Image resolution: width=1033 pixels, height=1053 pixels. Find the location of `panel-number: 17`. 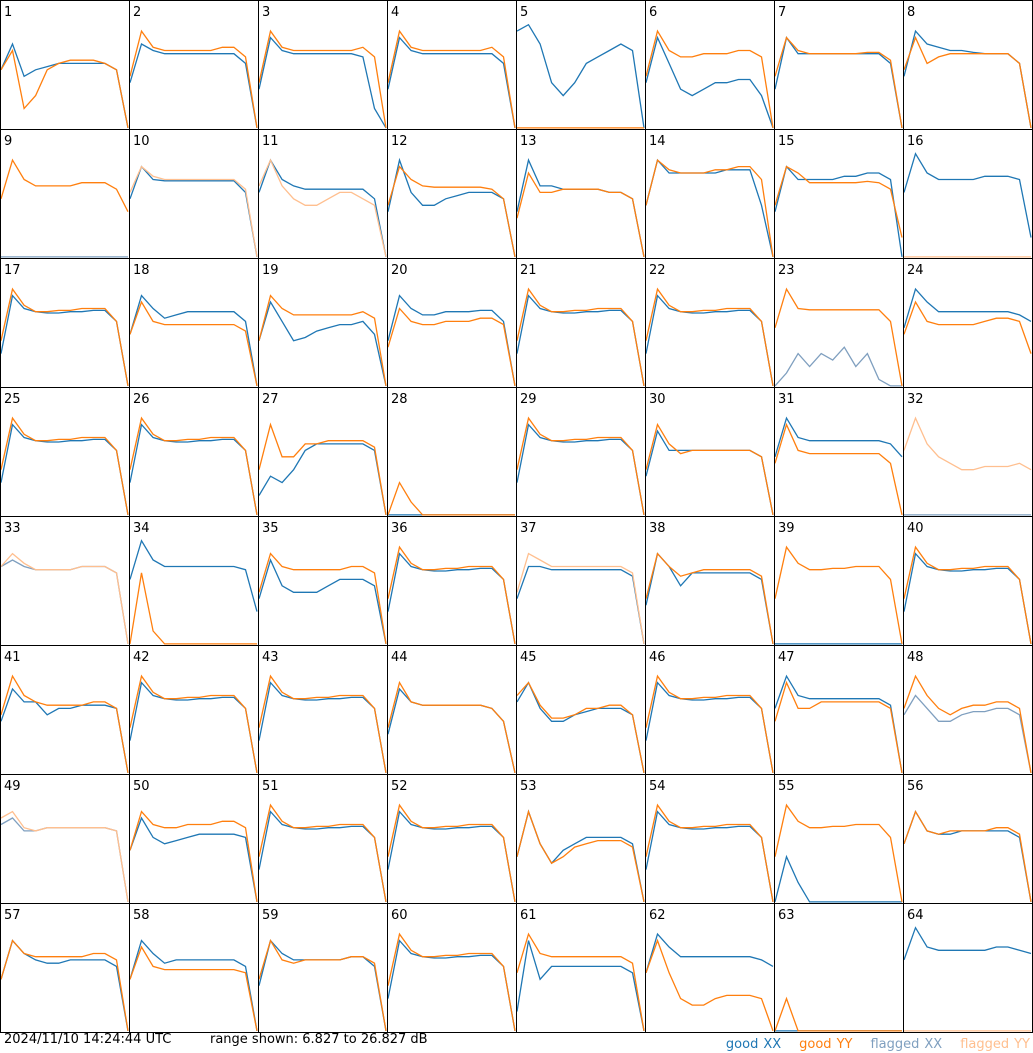

panel-number: 17 is located at coordinates (12, 270).